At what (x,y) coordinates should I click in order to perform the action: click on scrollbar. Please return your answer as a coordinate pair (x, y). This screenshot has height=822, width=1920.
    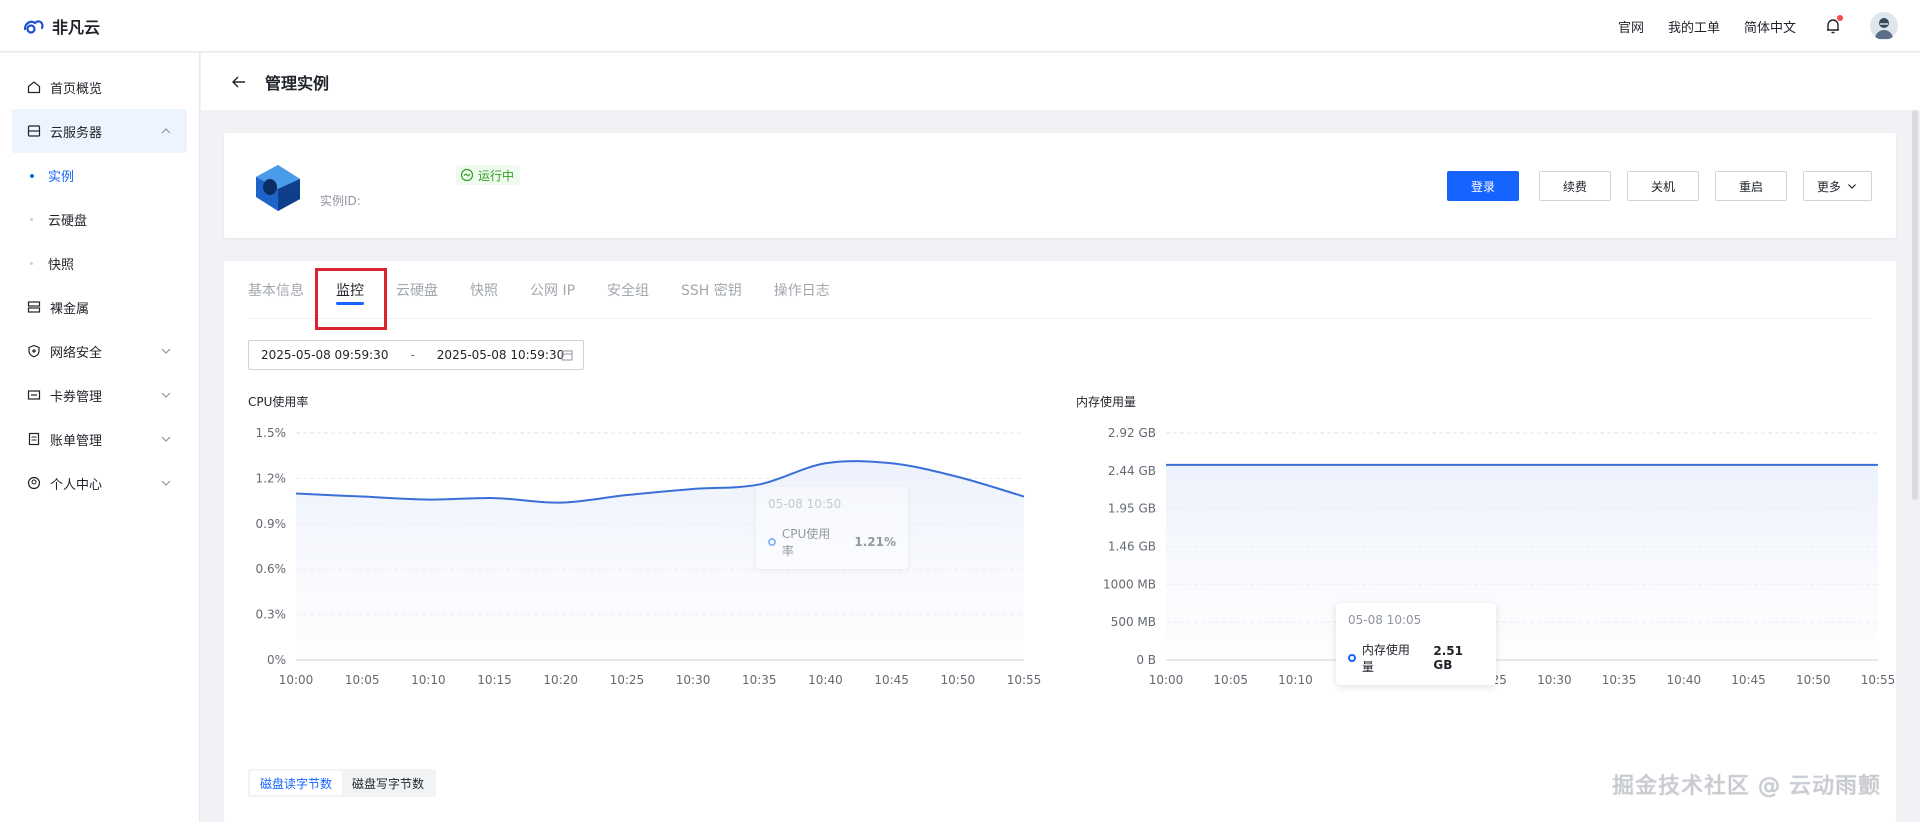
    Looking at the image, I should click on (1915, 305).